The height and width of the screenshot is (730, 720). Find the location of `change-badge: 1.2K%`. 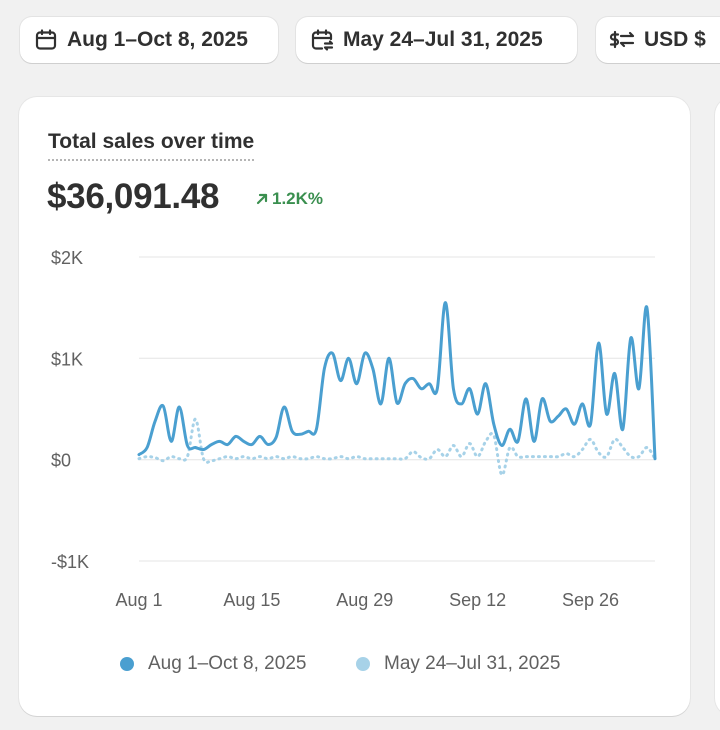

change-badge: 1.2K% is located at coordinates (289, 199).